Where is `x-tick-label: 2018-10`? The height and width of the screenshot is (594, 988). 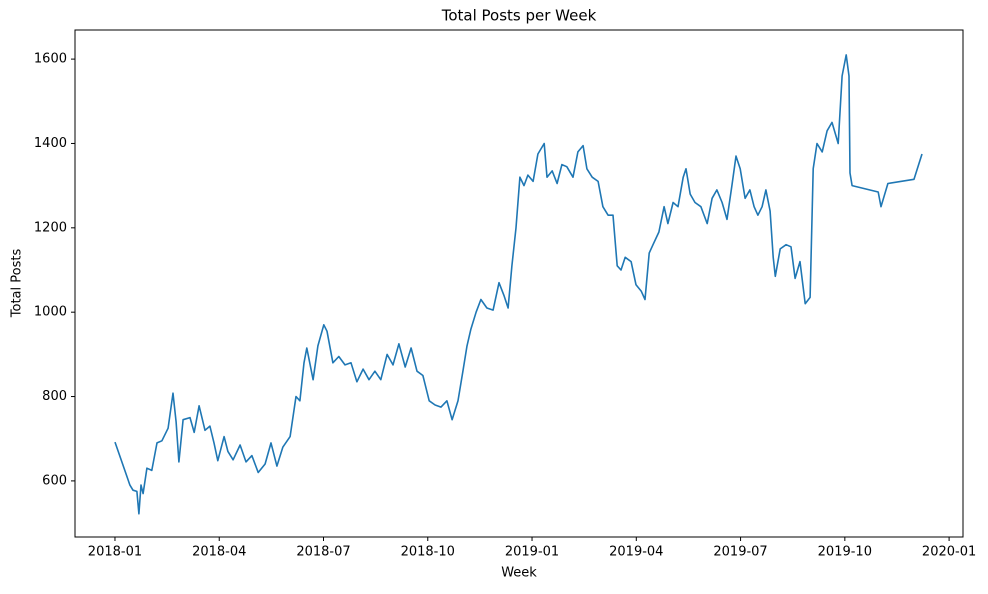
x-tick-label: 2018-10 is located at coordinates (428, 552).